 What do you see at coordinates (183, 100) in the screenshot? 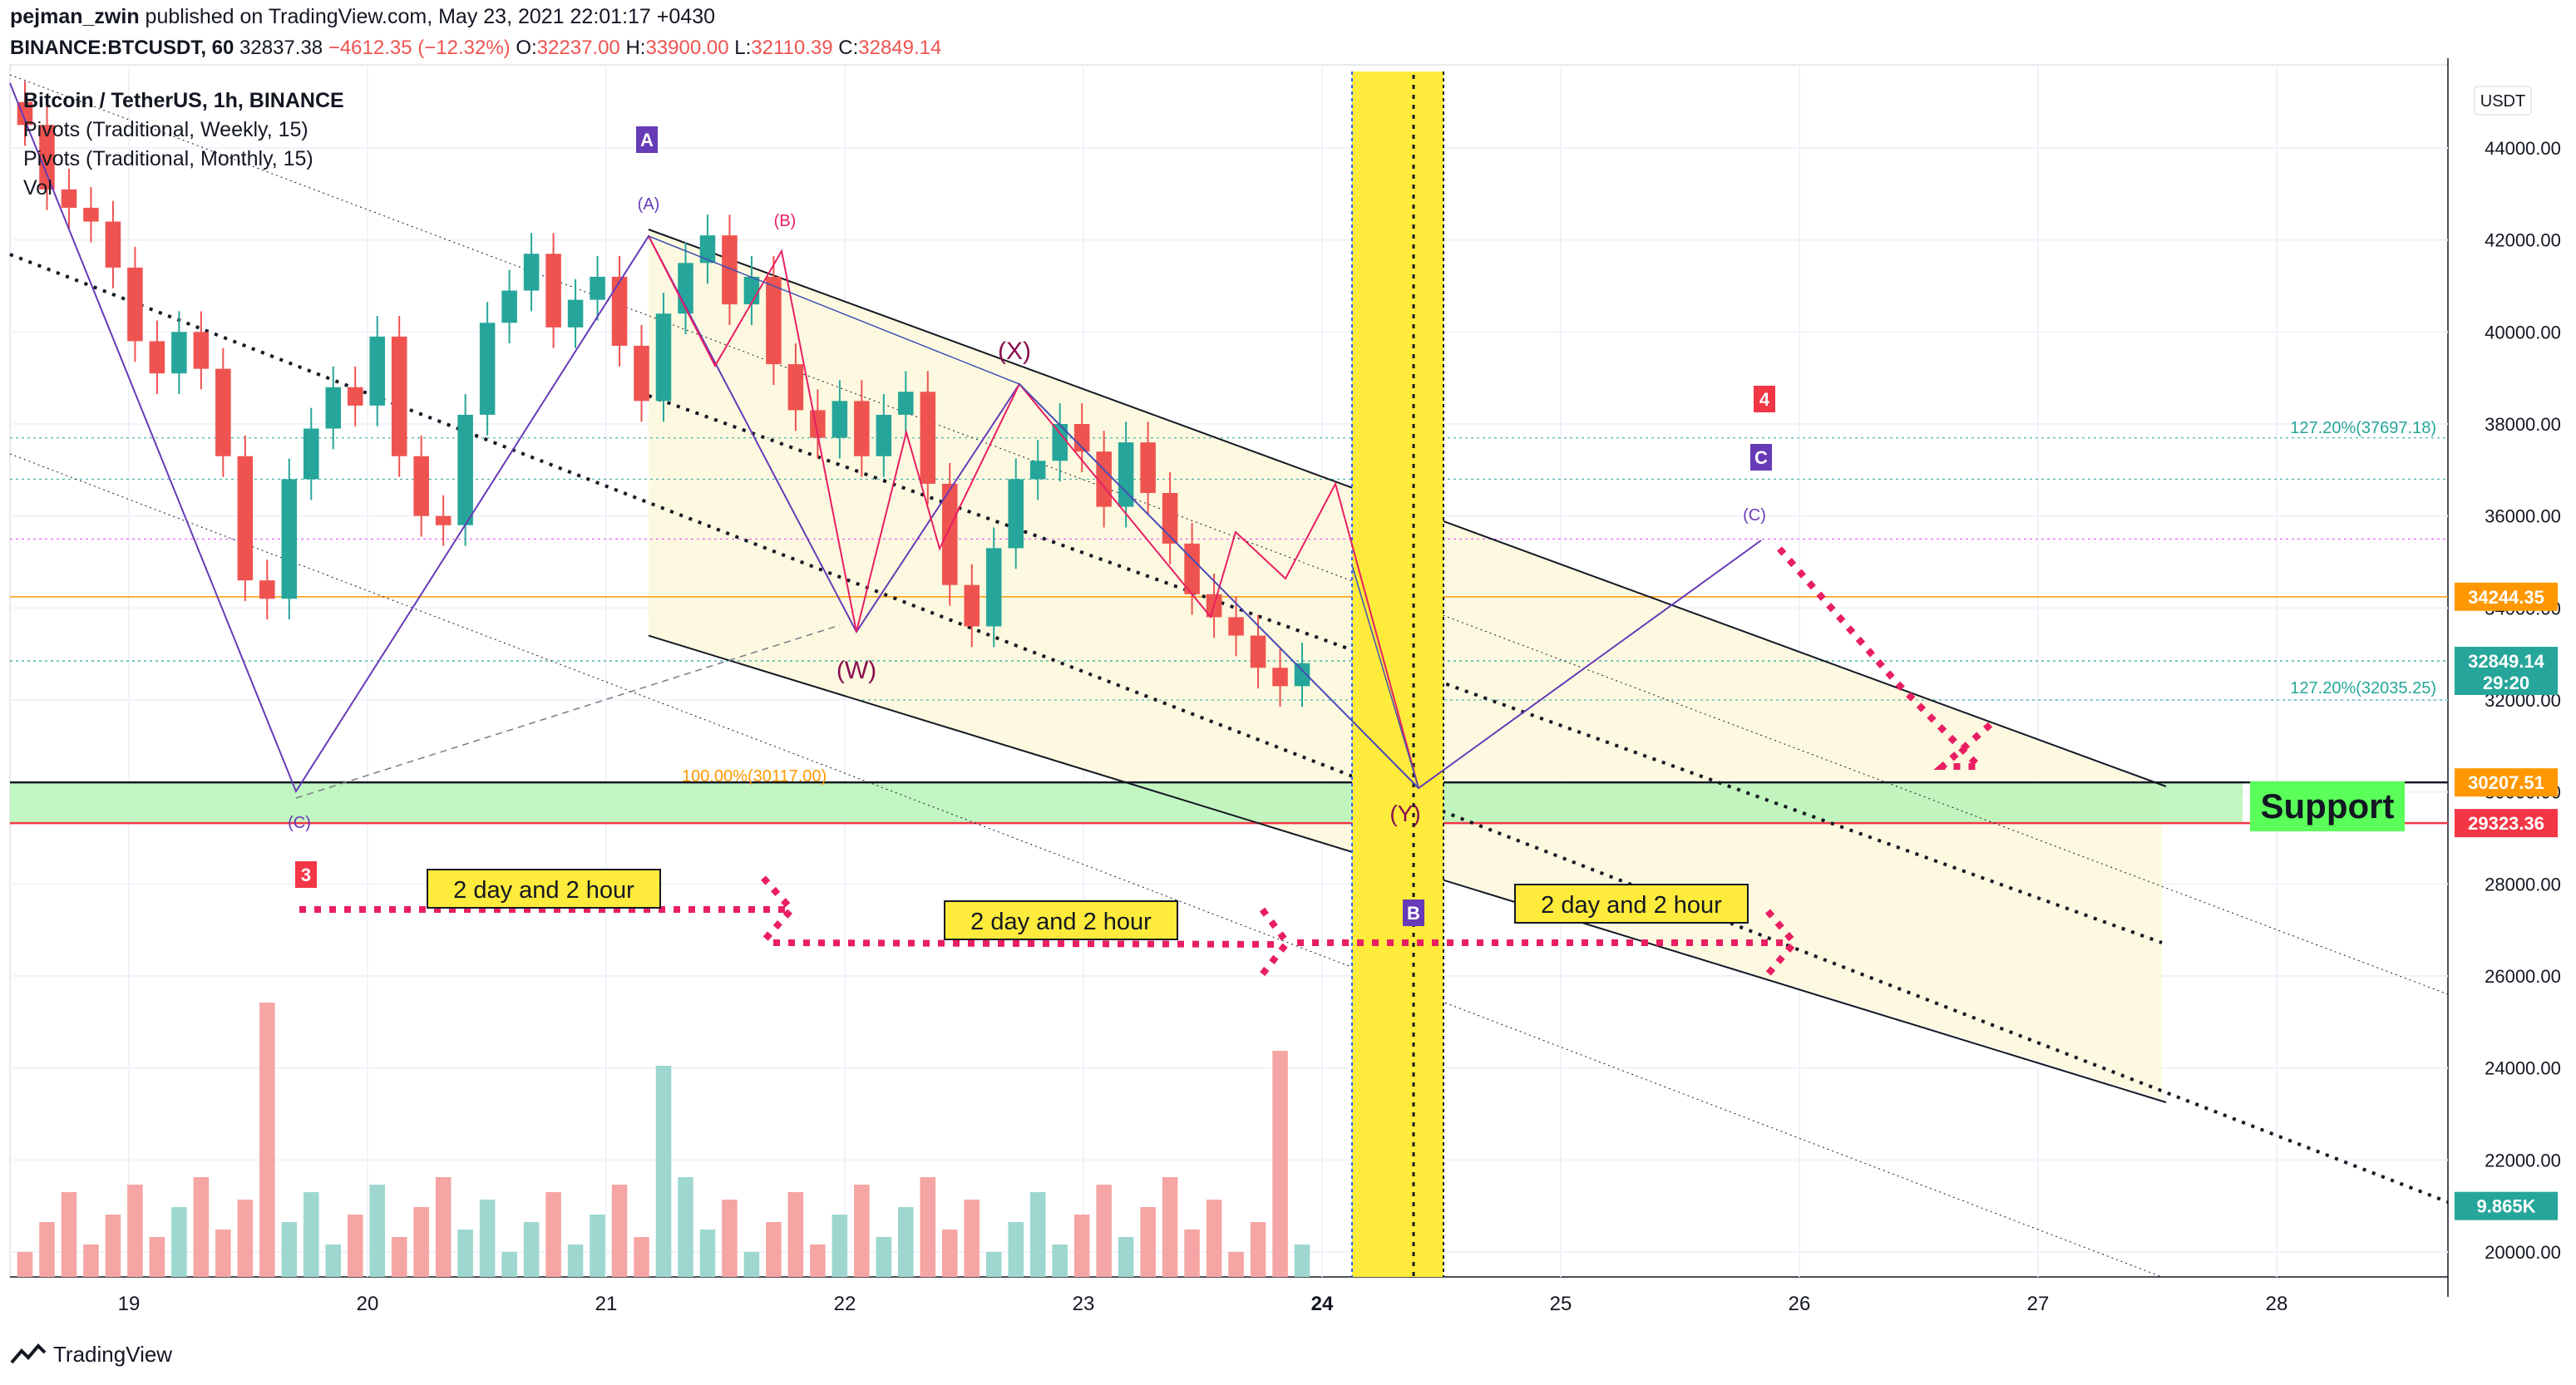
I see `legend-title: Bitcoin / TetherUS, 1h, BINANCE` at bounding box center [183, 100].